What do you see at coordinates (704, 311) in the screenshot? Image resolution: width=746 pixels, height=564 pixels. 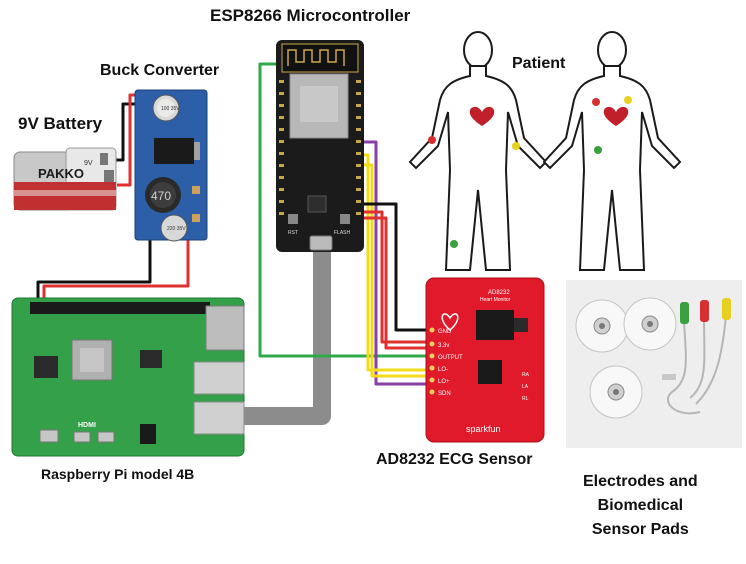 I see `lead-clip-red` at bounding box center [704, 311].